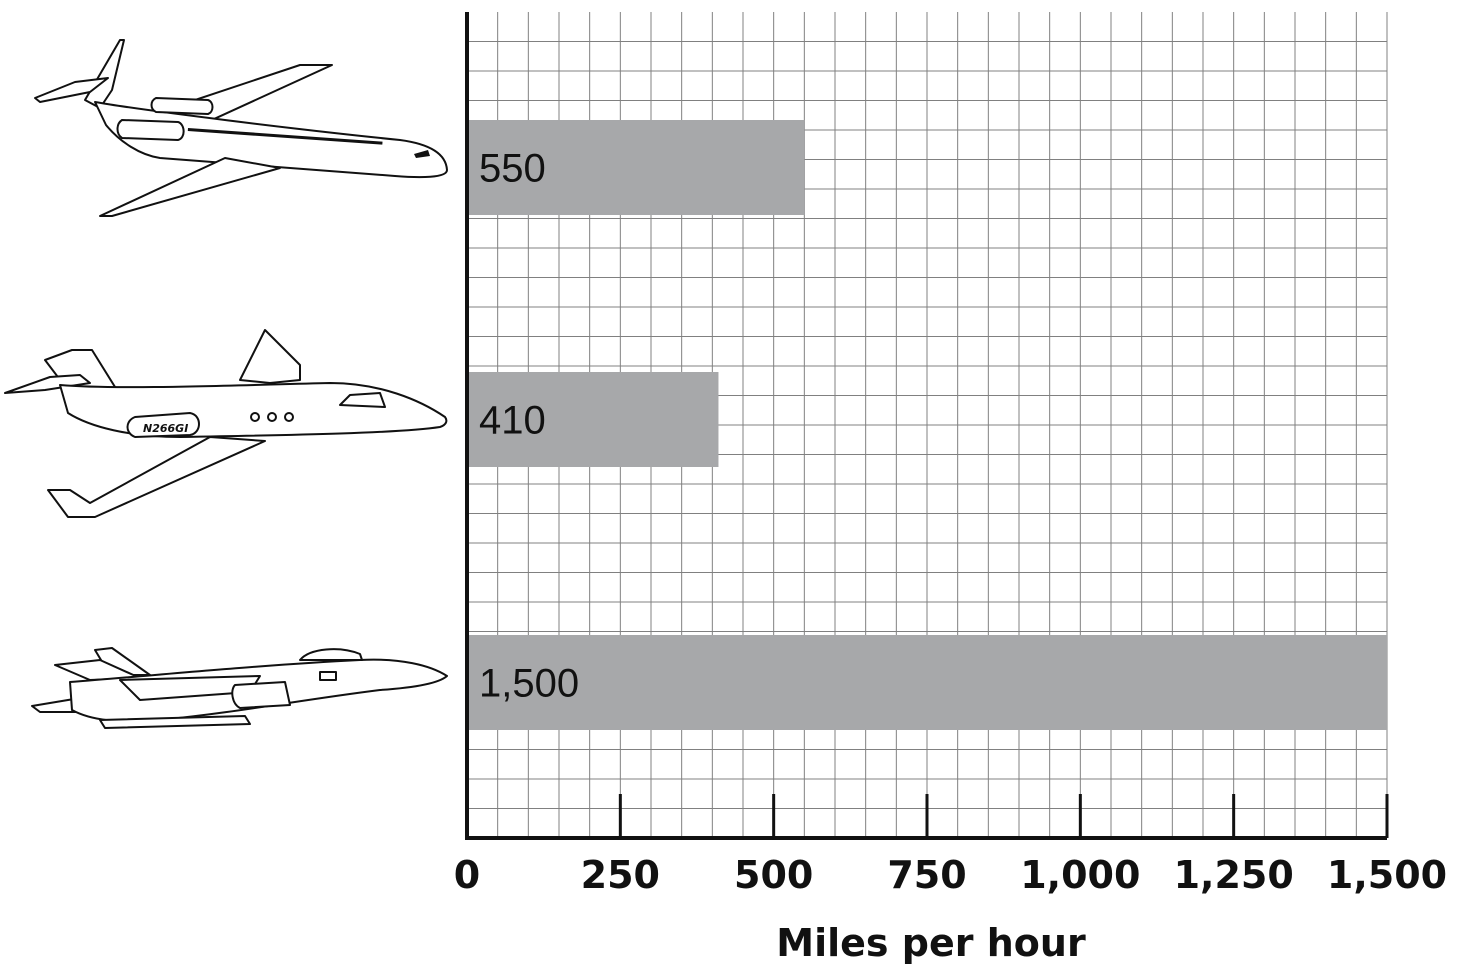 This screenshot has width=1465, height=966. Describe the element at coordinates (232, 685) in the screenshot. I see `fighter-jet-icon` at that location.